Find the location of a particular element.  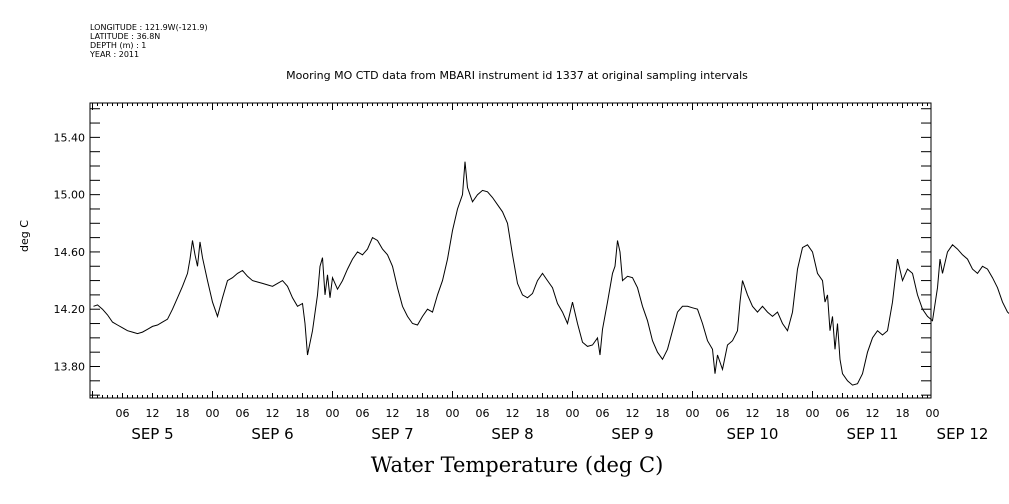

x-day-label: SEP 12 is located at coordinates (963, 434).